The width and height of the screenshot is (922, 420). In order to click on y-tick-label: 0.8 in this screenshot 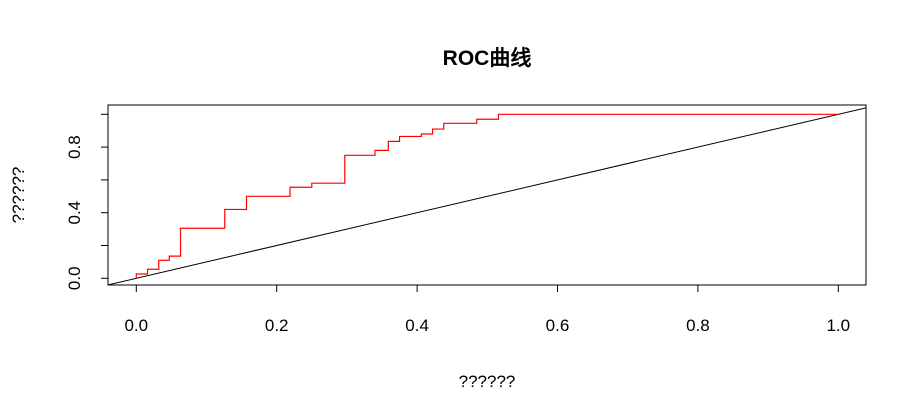, I will do `click(74, 147)`.